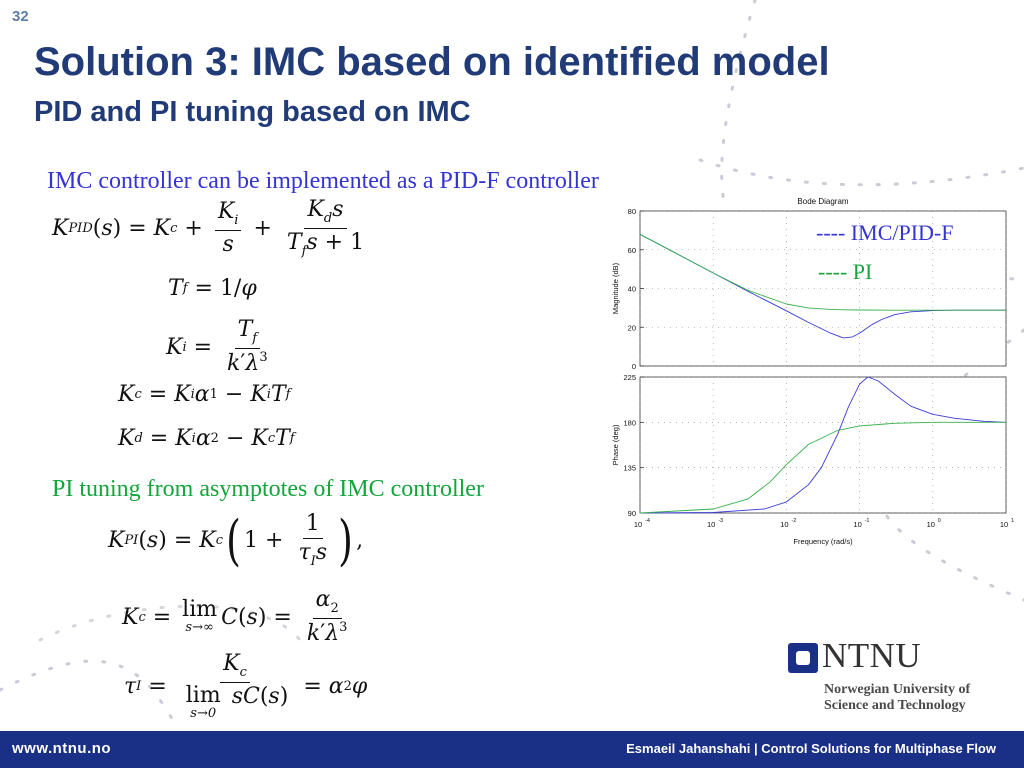 The width and height of the screenshot is (1024, 768). I want to click on ntnu-logo-text: NTNU, so click(872, 655).